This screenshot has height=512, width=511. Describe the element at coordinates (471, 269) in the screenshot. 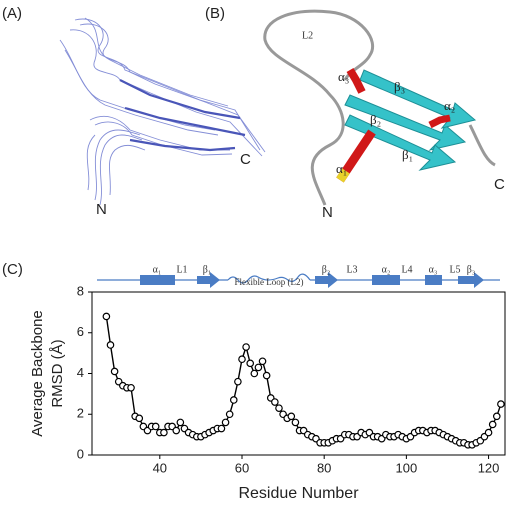

I see `10-label: β₃` at that location.